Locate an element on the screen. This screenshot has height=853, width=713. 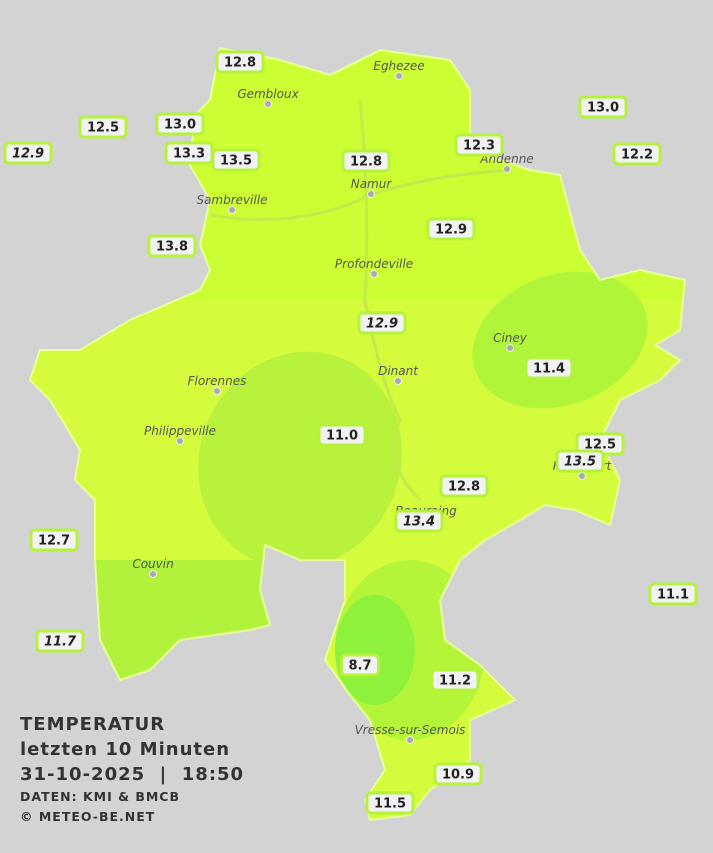
station-value: 12.2 is located at coordinates (637, 155).